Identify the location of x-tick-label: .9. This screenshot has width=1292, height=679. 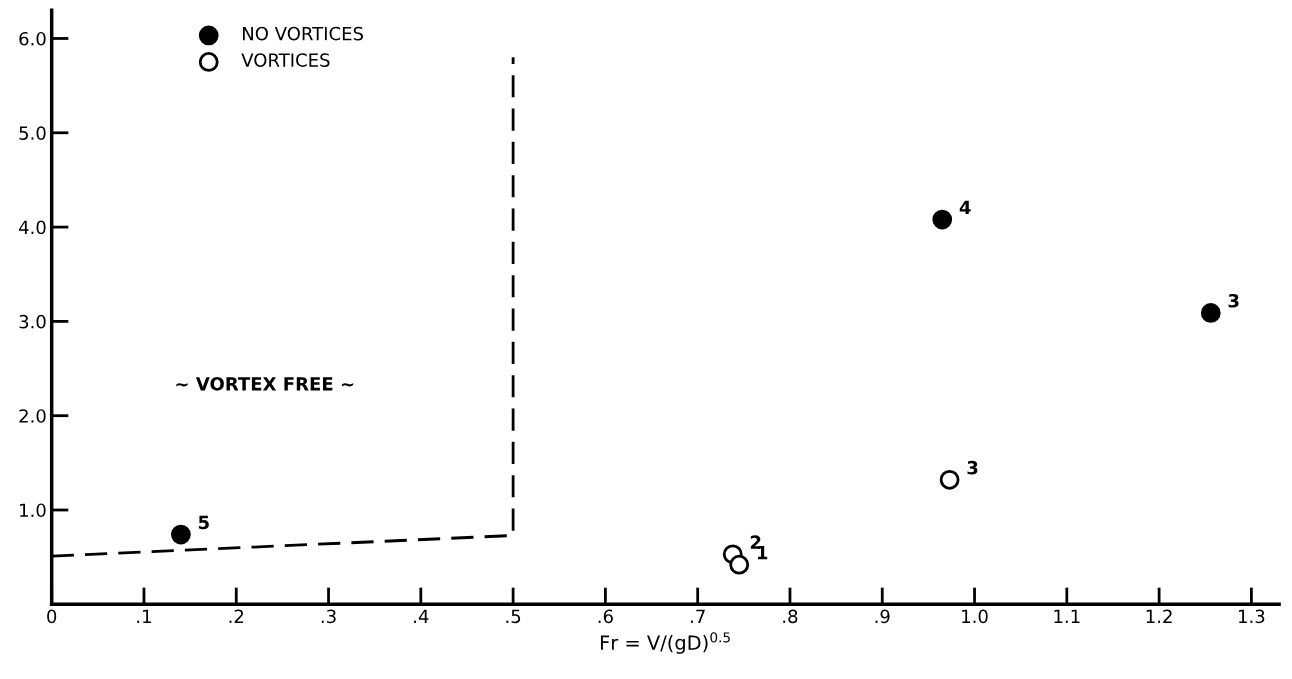
(882, 616).